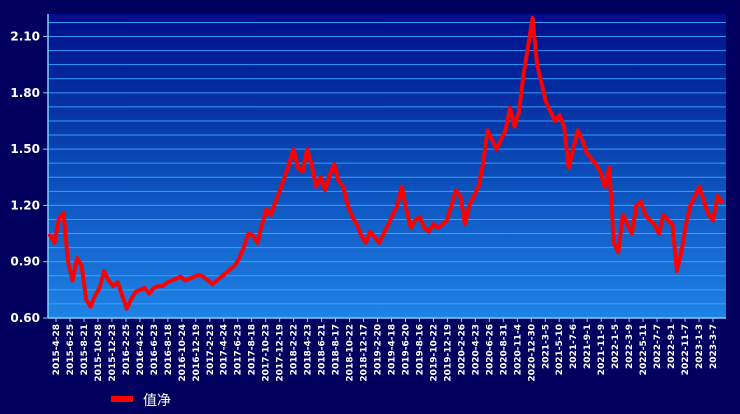 The width and height of the screenshot is (740, 414). Describe the element at coordinates (295, 349) in the screenshot. I see `x-tick-label: 2018-2-22` at that location.